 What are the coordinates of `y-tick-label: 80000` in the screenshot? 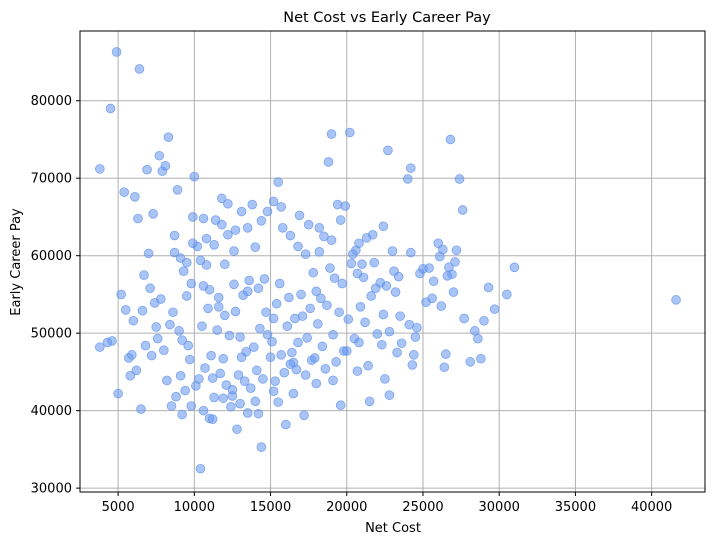 It's located at (51, 101).